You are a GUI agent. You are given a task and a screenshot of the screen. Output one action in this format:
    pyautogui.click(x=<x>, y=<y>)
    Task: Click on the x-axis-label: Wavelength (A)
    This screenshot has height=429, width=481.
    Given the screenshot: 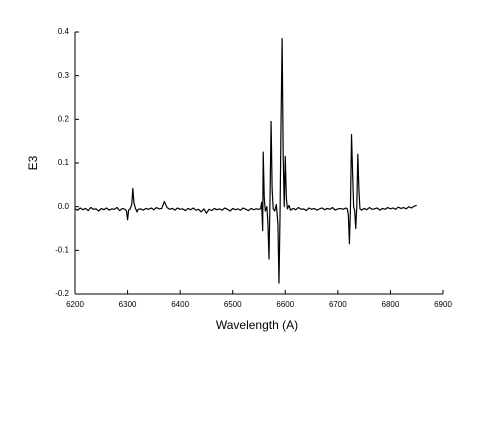 What is the action you would take?
    pyautogui.click(x=257, y=325)
    